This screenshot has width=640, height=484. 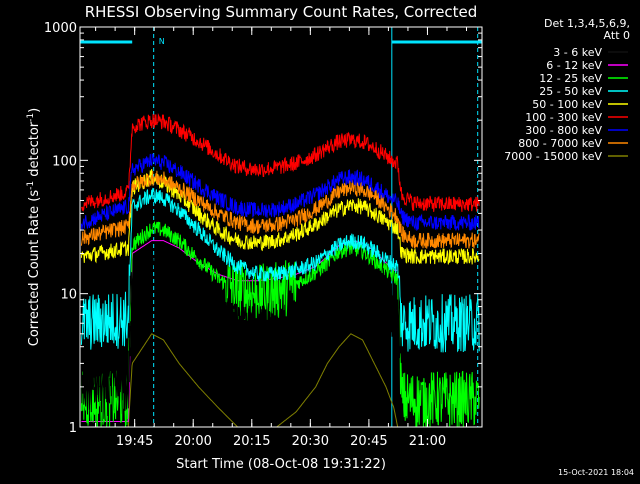 What do you see at coordinates (31, 185) in the screenshot?
I see `y-label-sup-1: -1` at bounding box center [31, 185].